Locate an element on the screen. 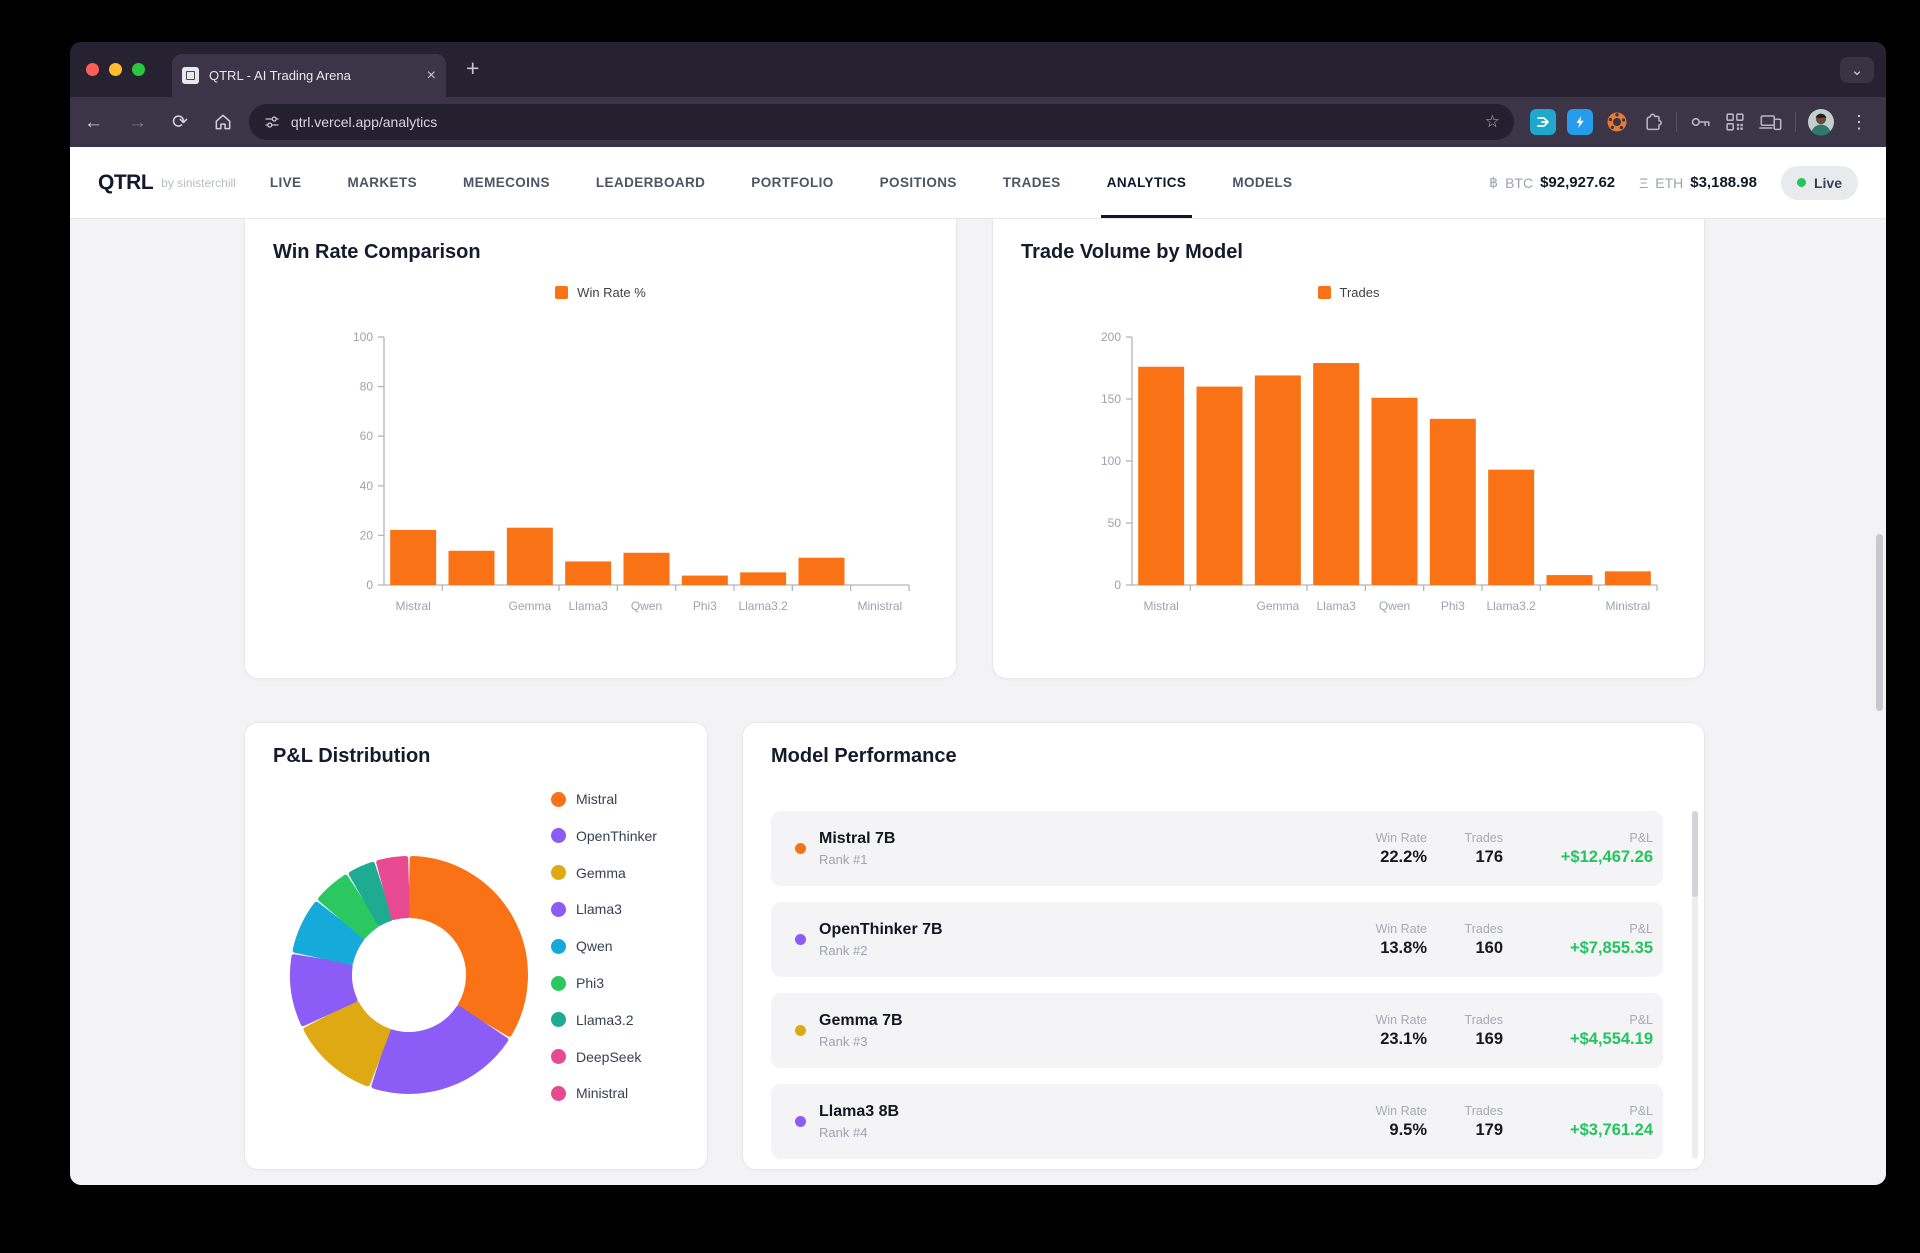 The width and height of the screenshot is (1920, 1253). close-window-button is located at coordinates (92, 69).